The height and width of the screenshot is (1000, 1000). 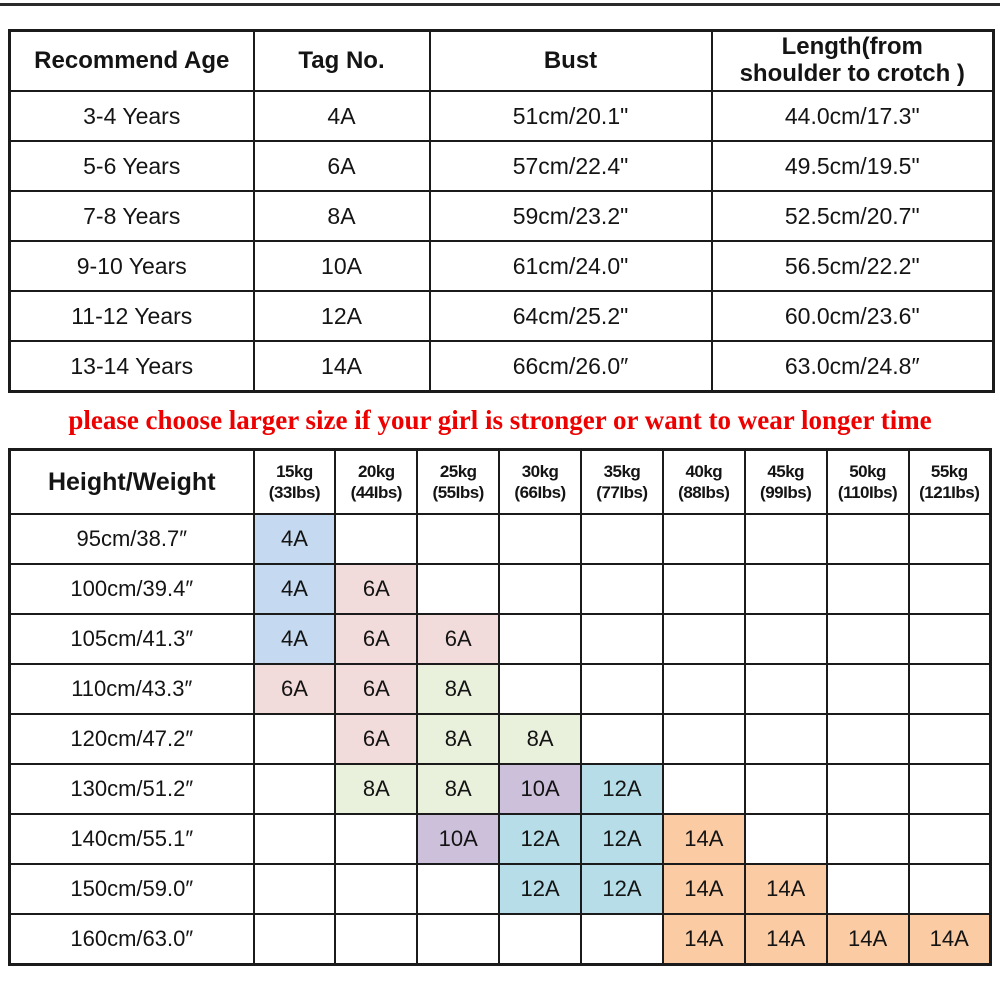 What do you see at coordinates (570, 60) in the screenshot?
I see `size-col-header: Bust` at bounding box center [570, 60].